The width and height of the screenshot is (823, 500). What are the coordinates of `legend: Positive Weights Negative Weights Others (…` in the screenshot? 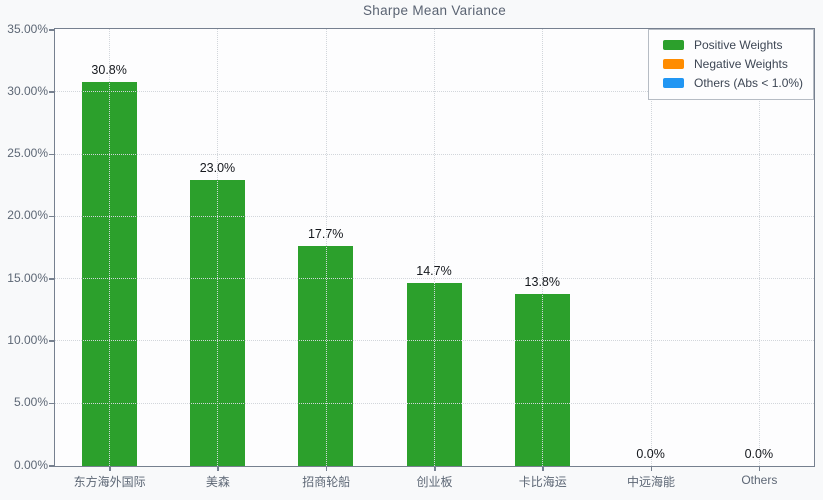 It's located at (731, 64).